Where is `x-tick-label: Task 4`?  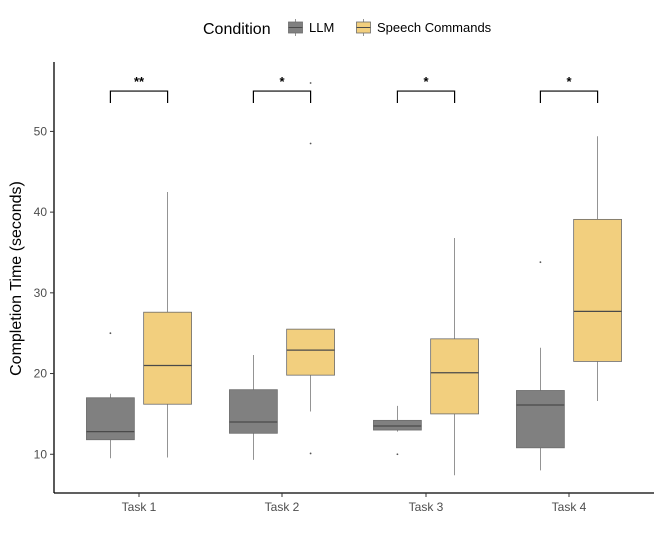 x-tick-label: Task 4 is located at coordinates (569, 507).